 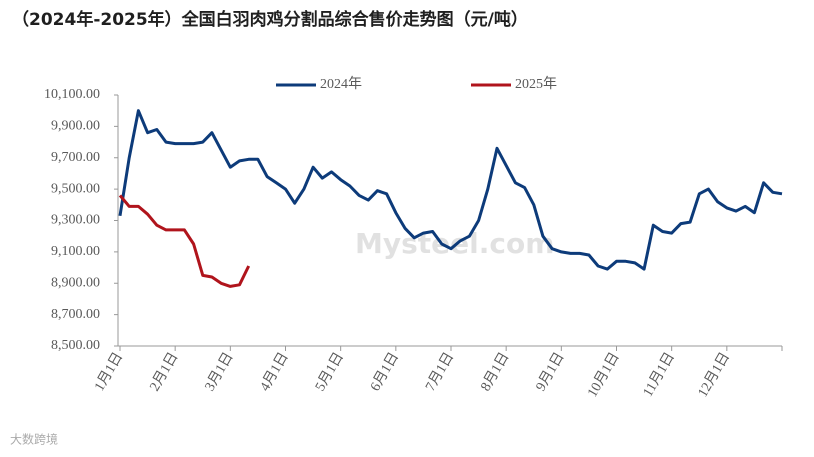 What do you see at coordinates (72, 94) in the screenshot?
I see `y-tick-label: 10,100.00` at bounding box center [72, 94].